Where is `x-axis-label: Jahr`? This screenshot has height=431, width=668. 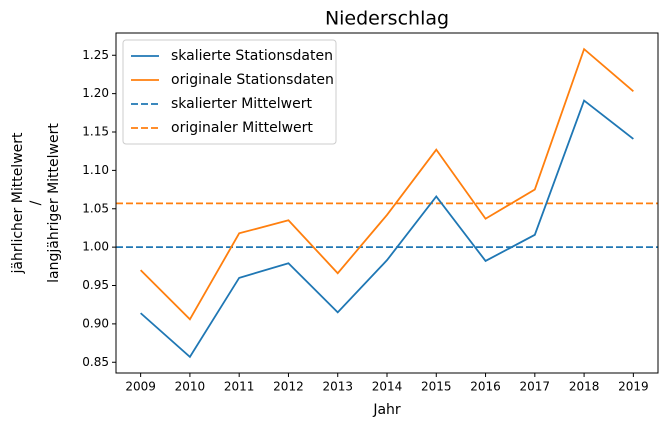 x-axis-label: Jahr is located at coordinates (386, 410).